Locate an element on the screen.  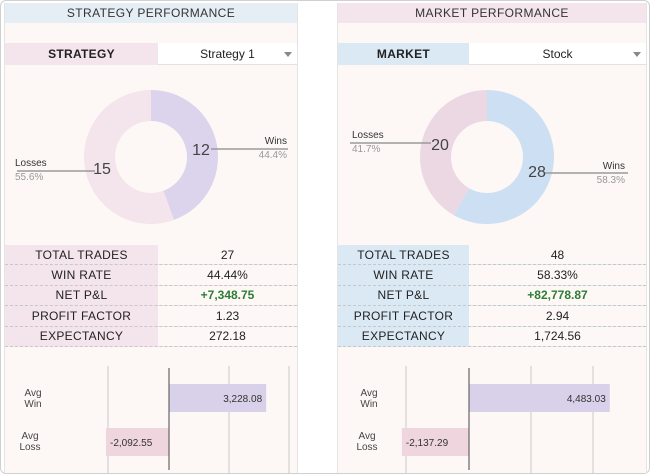
wins-count: 28 is located at coordinates (537, 172).